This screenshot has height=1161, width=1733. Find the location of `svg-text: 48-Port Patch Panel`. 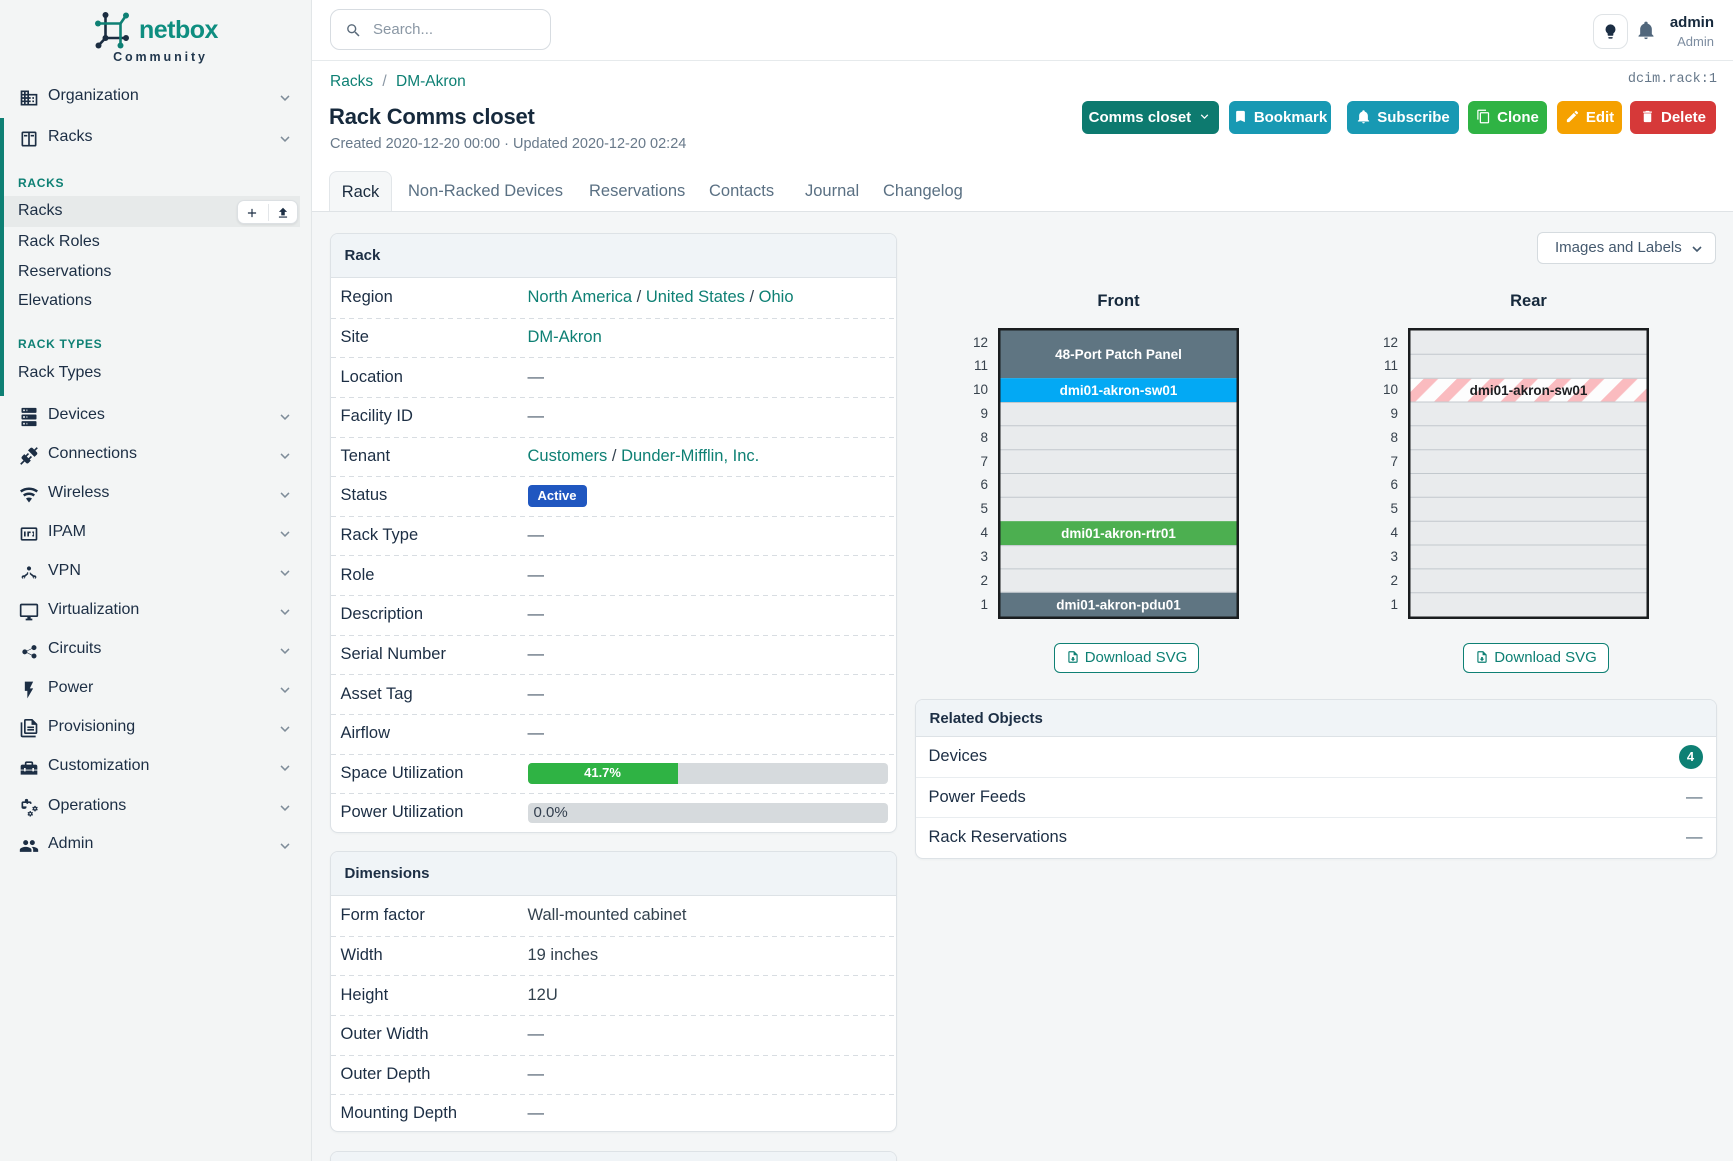

svg-text: 48-Port Patch Panel is located at coordinates (1118, 354).